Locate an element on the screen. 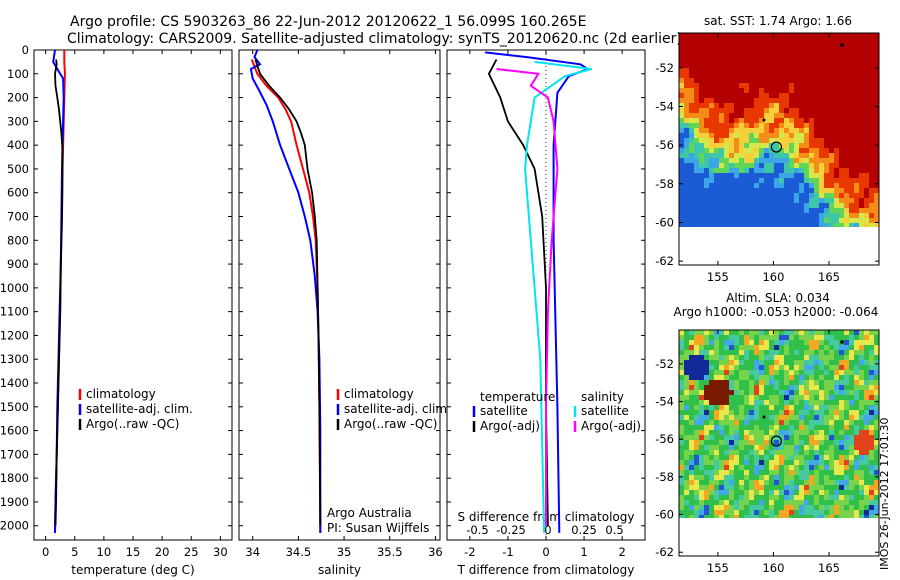 This screenshot has height=580, width=900. sst_map-ytick-label: -60 is located at coordinates (664, 222).